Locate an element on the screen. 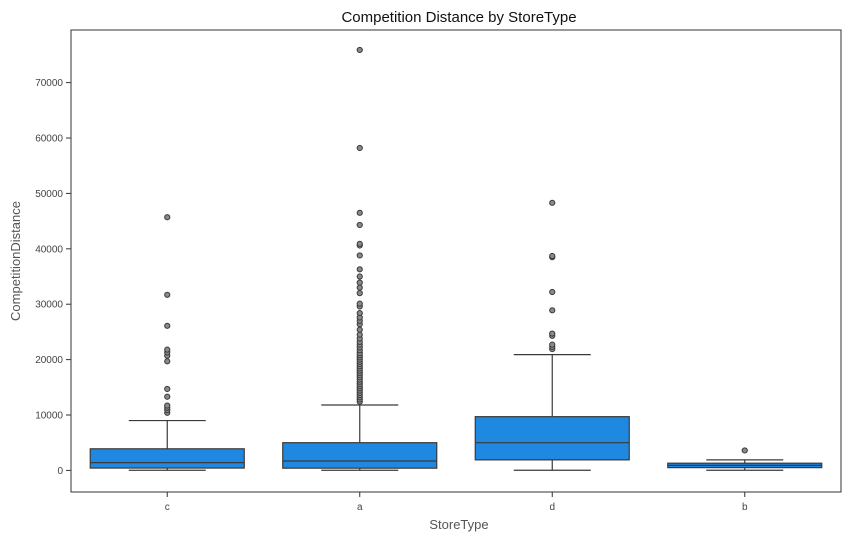  y-tick-label: 0 is located at coordinates (60, 471).